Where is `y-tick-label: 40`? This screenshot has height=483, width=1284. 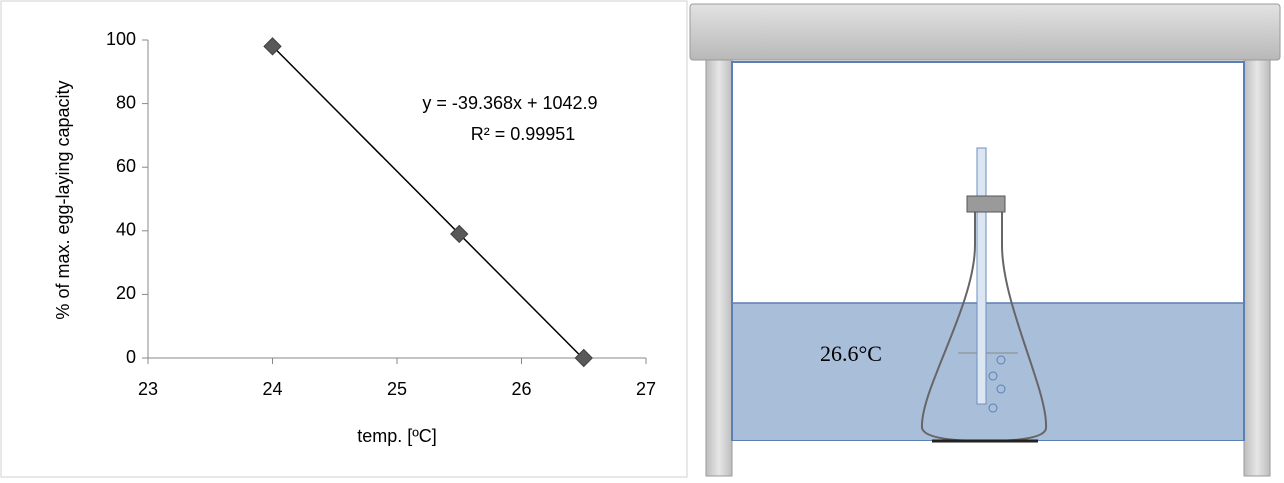 y-tick-label: 40 is located at coordinates (126, 230).